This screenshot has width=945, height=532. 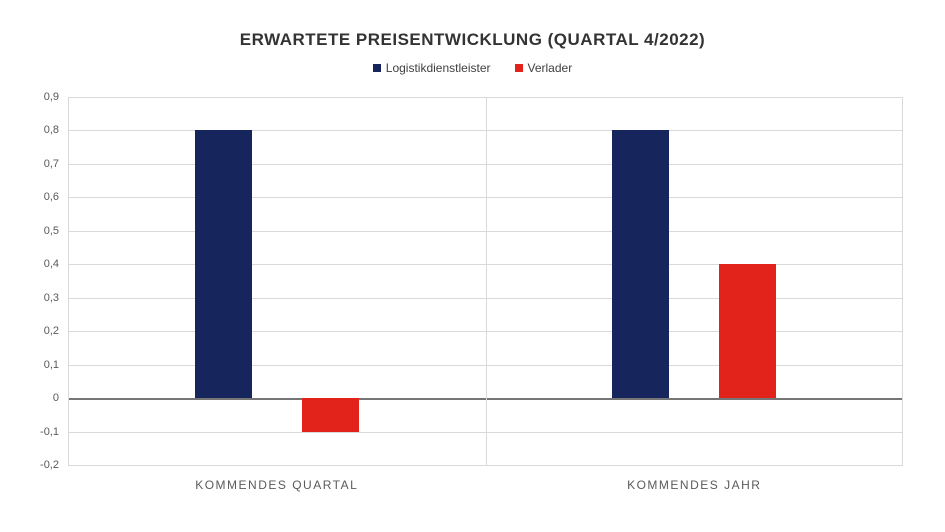 I want to click on x-axis-category-label: KOMMENDES JAHR, so click(x=694, y=485).